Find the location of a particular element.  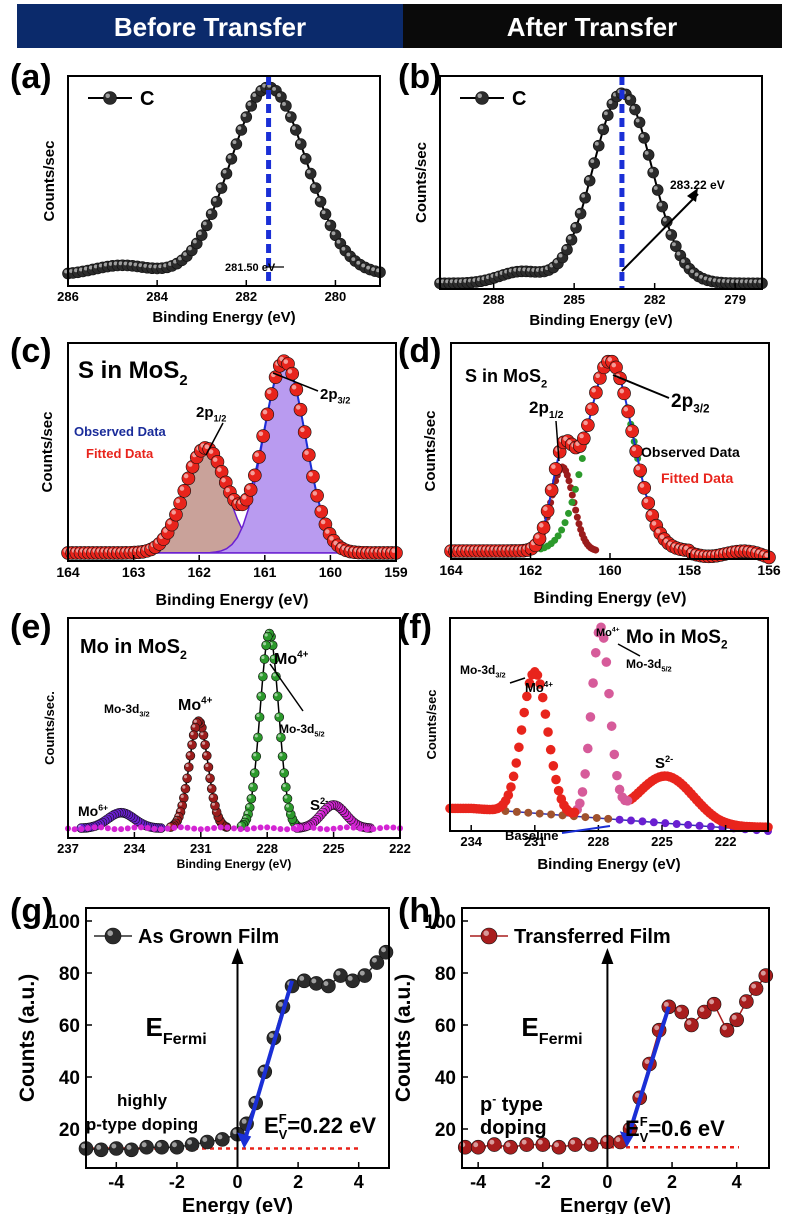

panel-f-ylabel: Counts/sec is located at coordinates (431, 724).